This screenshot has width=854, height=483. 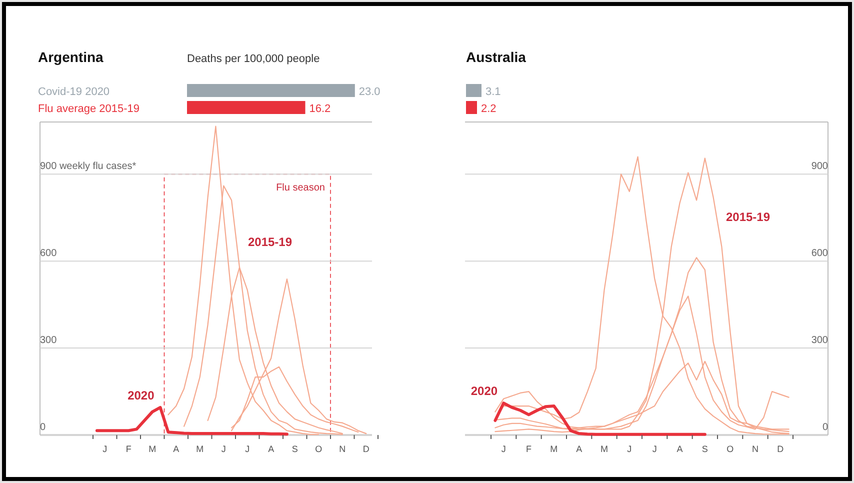 What do you see at coordinates (74, 92) in the screenshot?
I see `y-tick-label: Covid-19 2020` at bounding box center [74, 92].